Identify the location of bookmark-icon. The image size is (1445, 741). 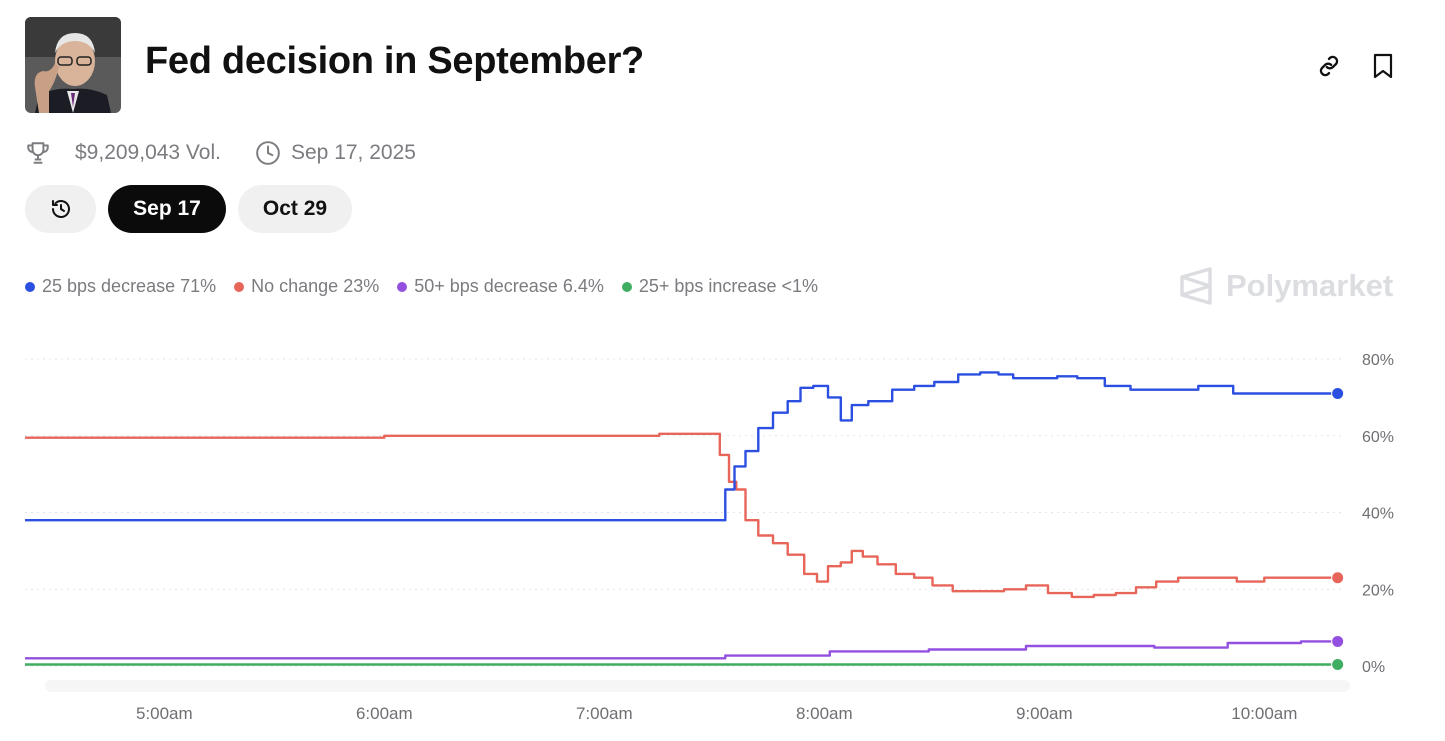
(1383, 66).